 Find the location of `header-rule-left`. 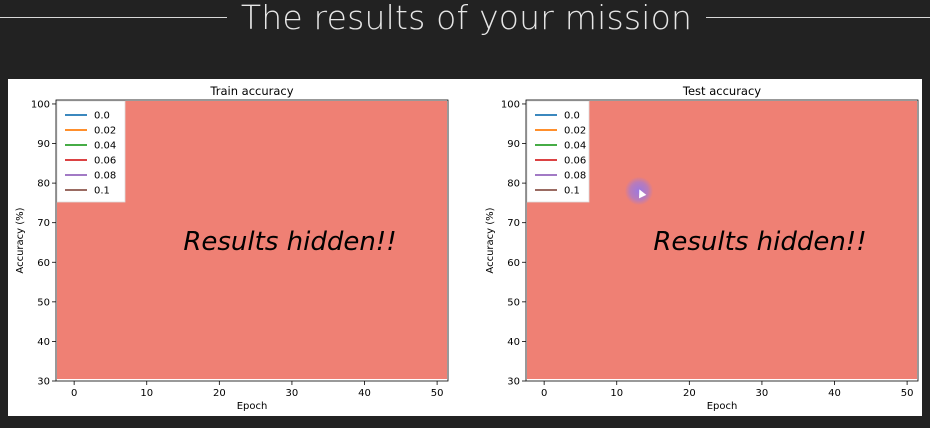

header-rule-left is located at coordinates (113, 17).